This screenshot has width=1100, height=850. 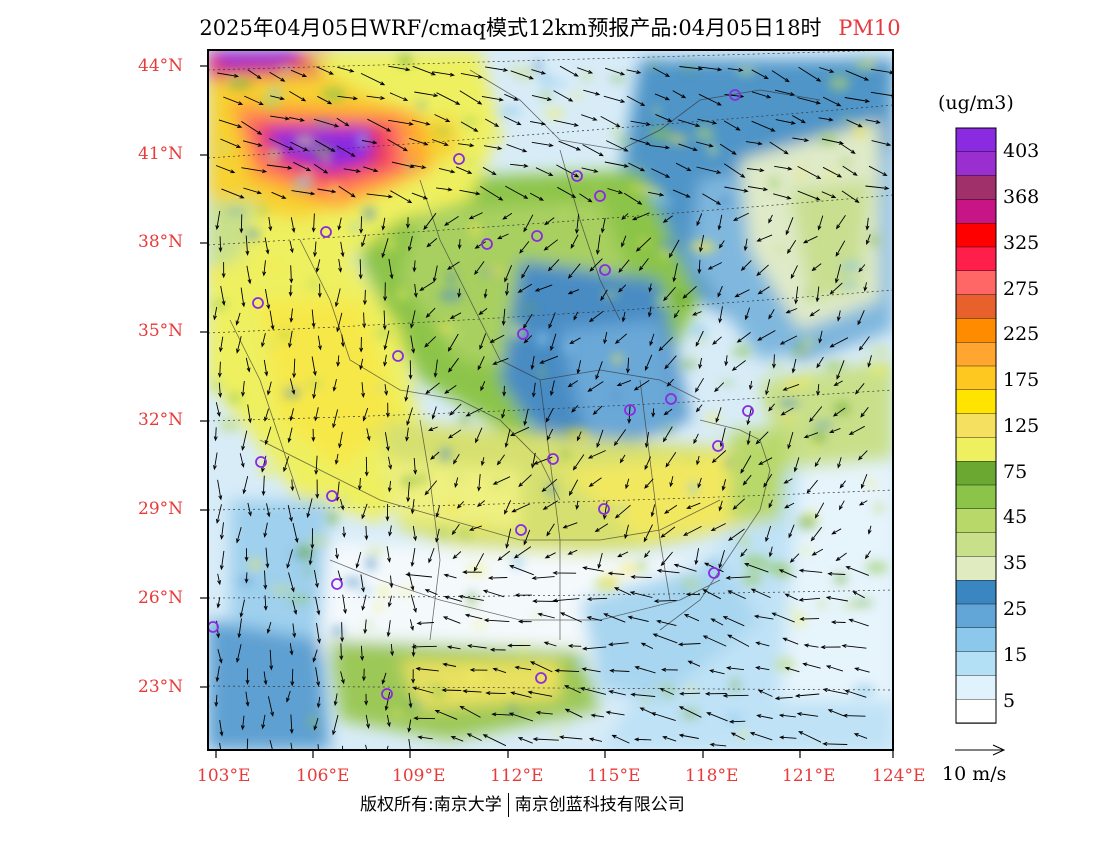 What do you see at coordinates (419, 776) in the screenshot?
I see `lon-label: 109°E` at bounding box center [419, 776].